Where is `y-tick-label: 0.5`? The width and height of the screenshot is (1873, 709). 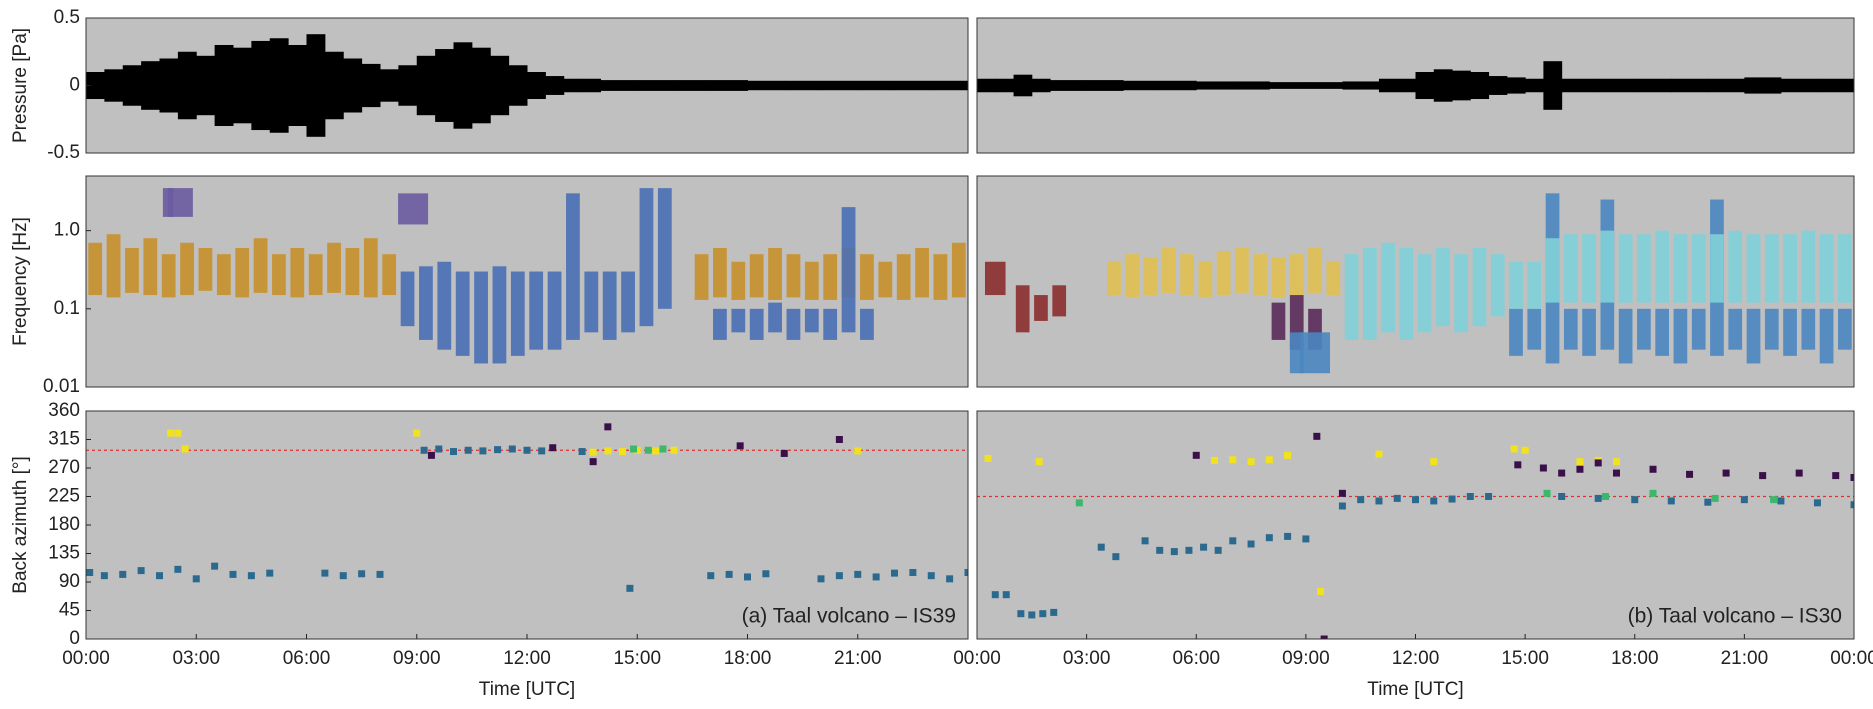
y-tick-label: 0.5 is located at coordinates (67, 17).